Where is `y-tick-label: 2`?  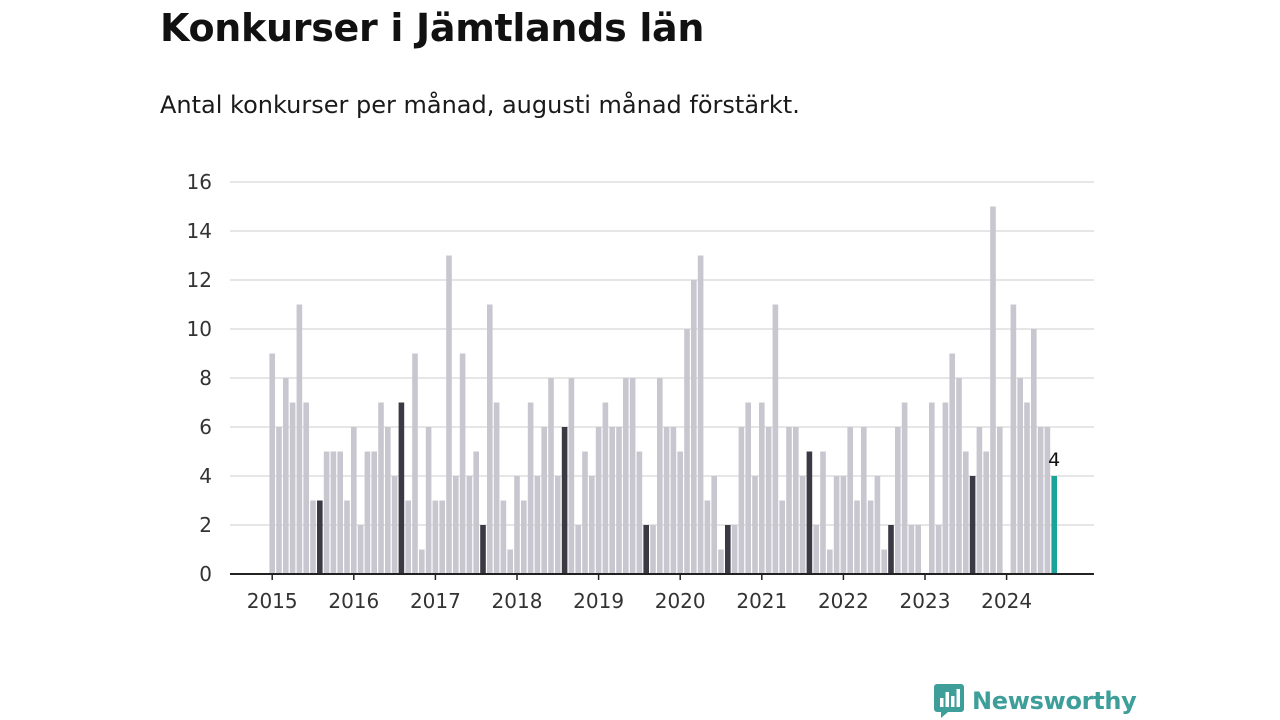 y-tick-label: 2 is located at coordinates (205, 525).